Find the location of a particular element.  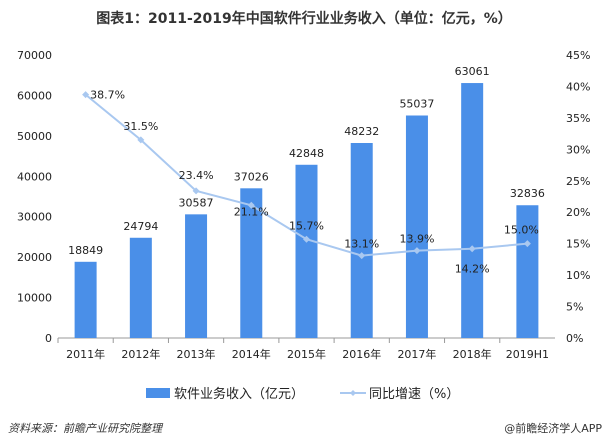

growth-data-label: 15.7% is located at coordinates (306, 225).